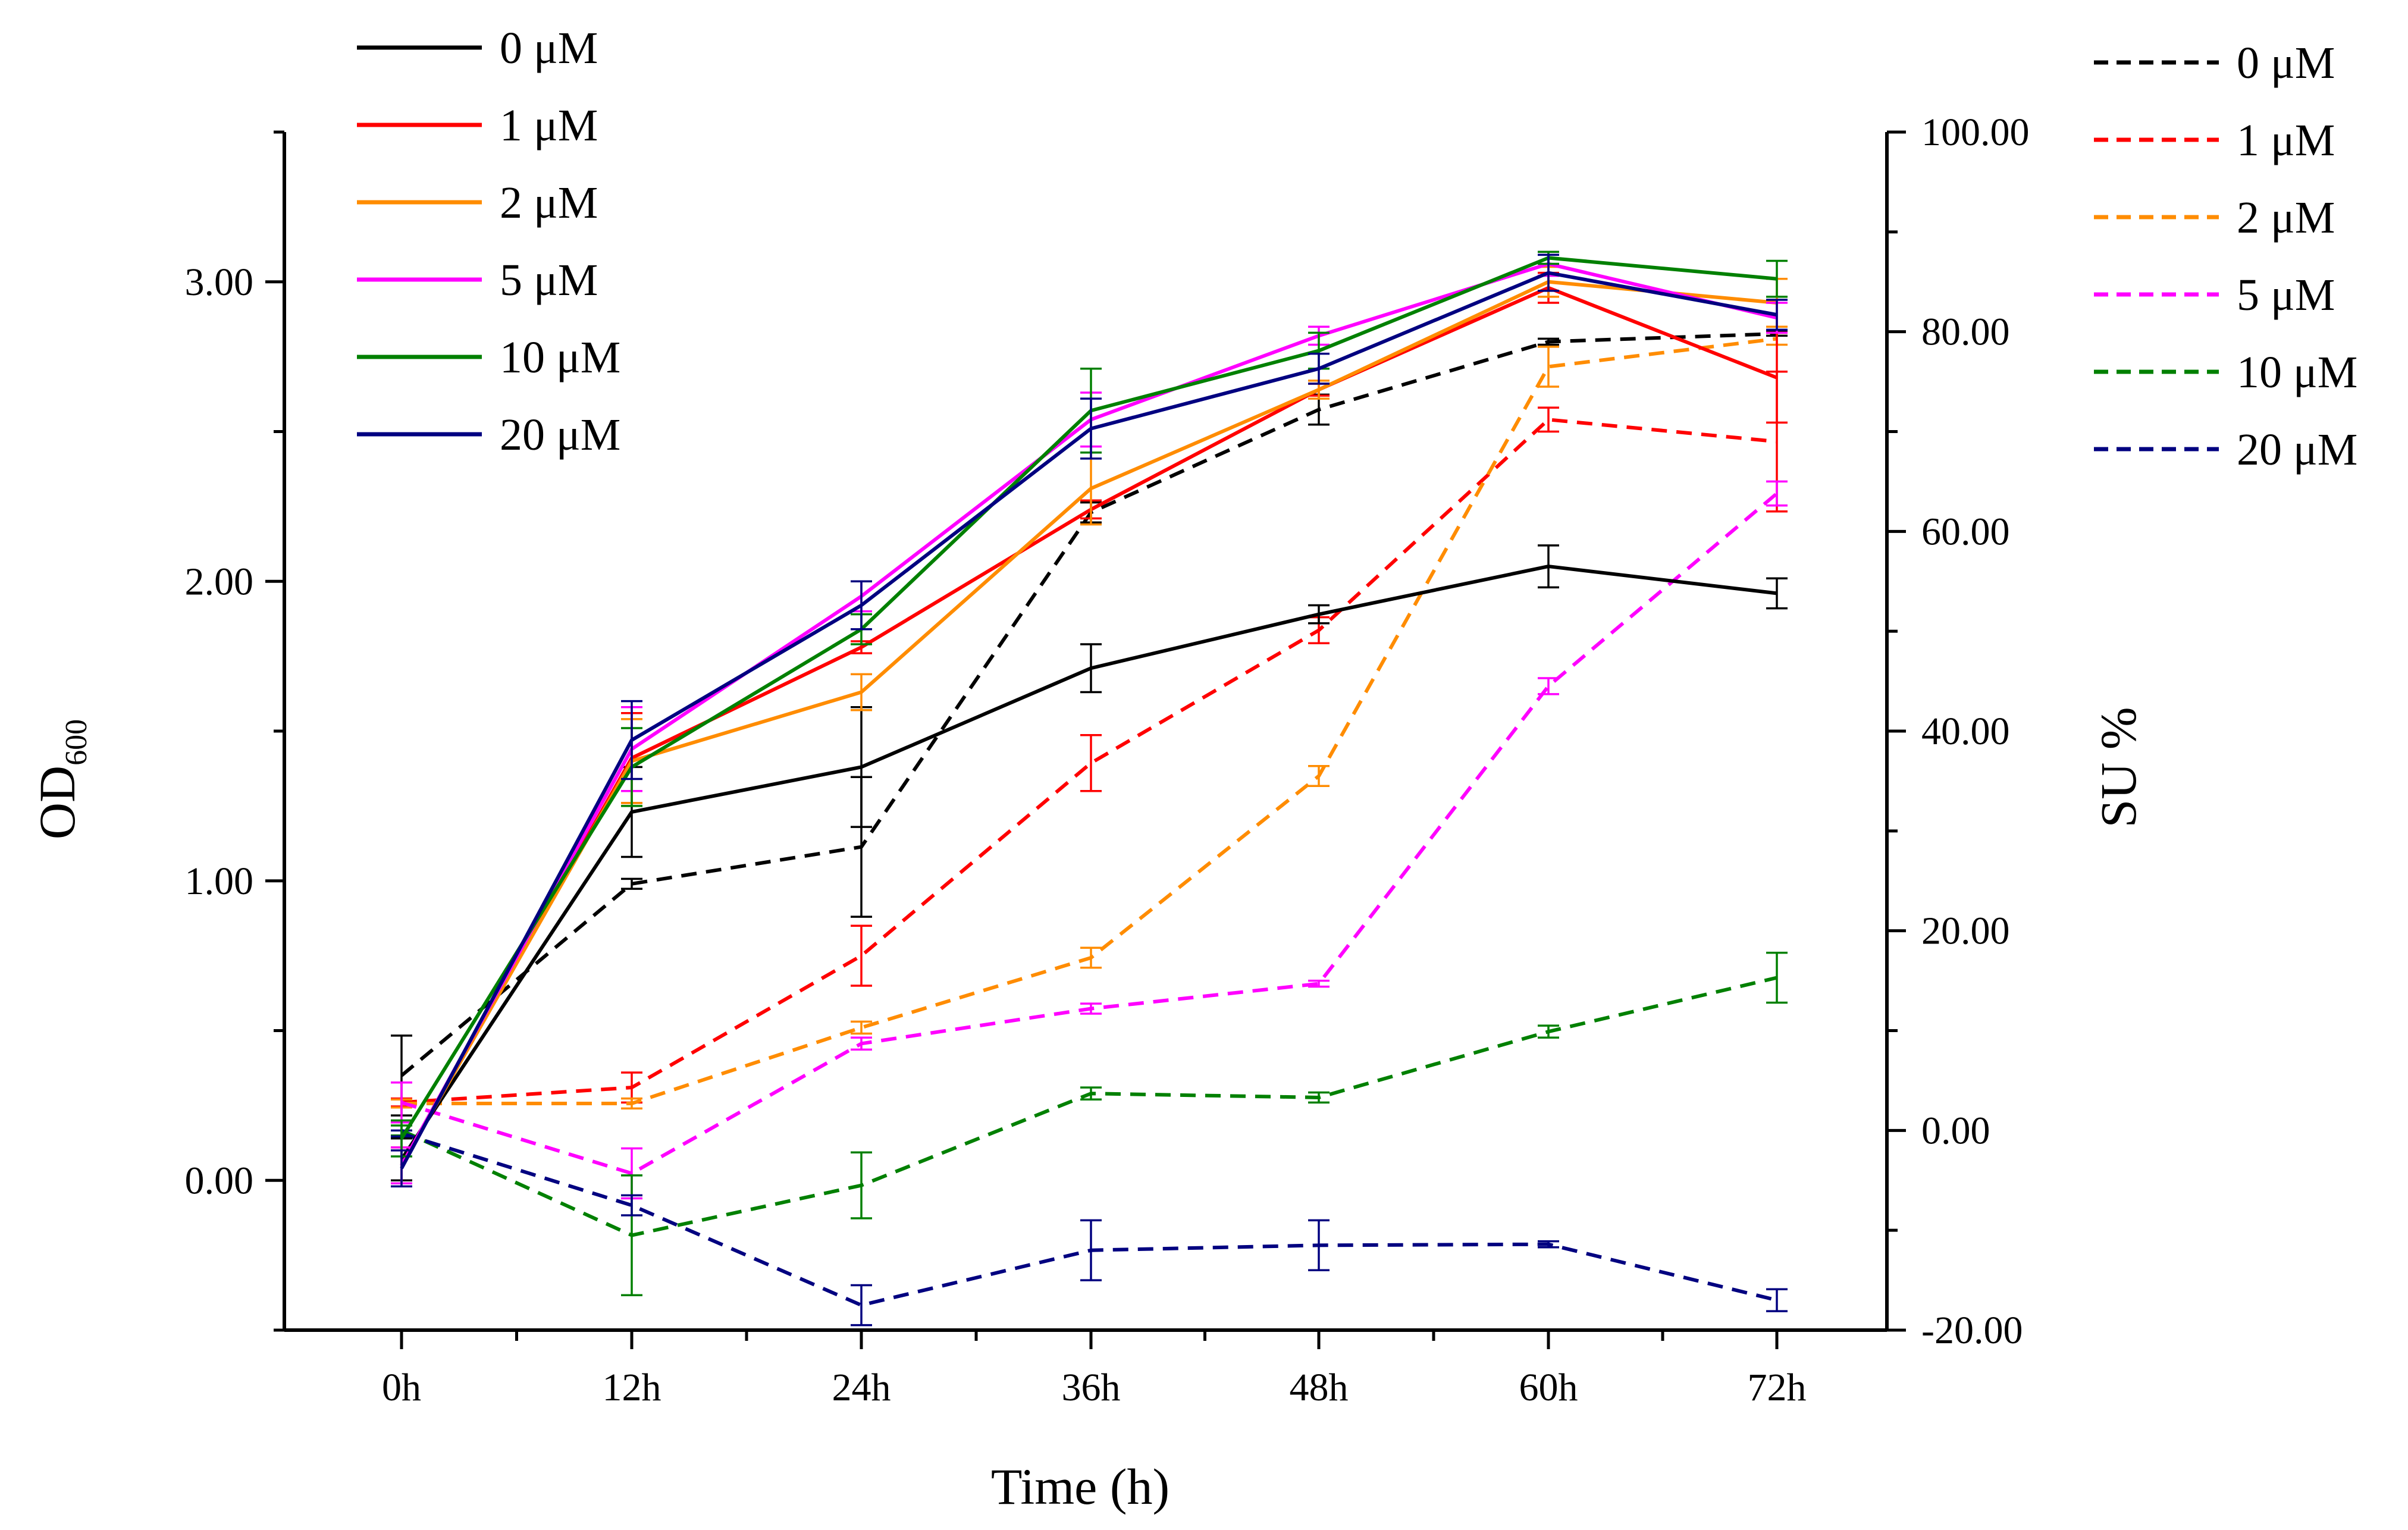 This screenshot has width=2408, height=1530. I want to click on right-y-tick-label: 100.00, so click(1975, 132).